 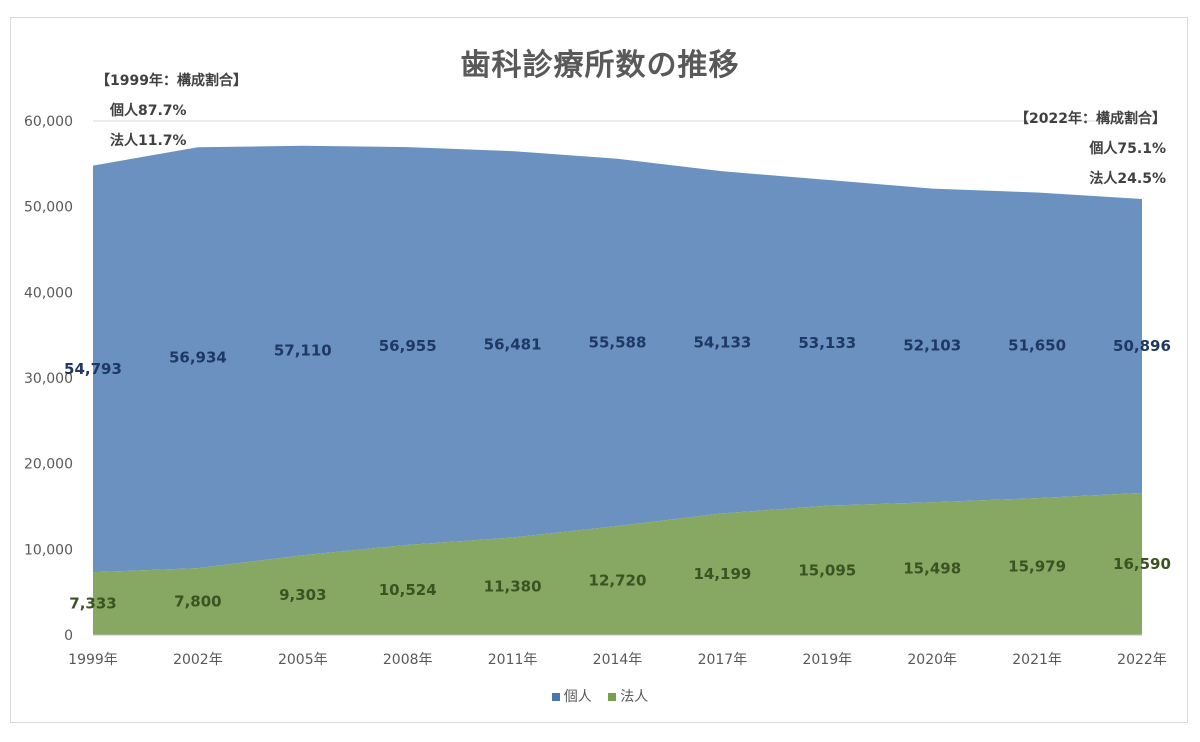 What do you see at coordinates (93, 369) in the screenshot?
I see `data-label-individual: 54,793` at bounding box center [93, 369].